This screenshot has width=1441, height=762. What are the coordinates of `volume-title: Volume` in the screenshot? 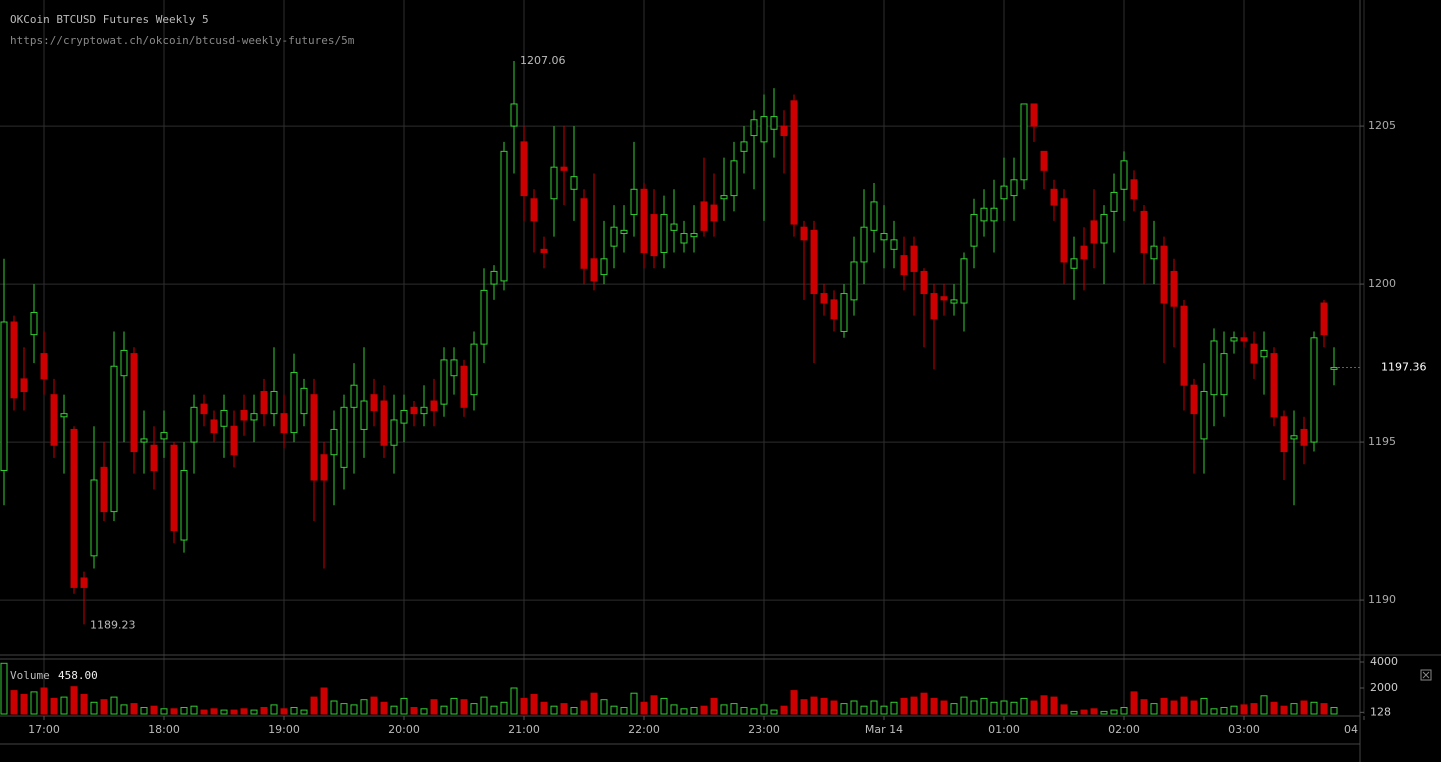 It's located at (30, 675).